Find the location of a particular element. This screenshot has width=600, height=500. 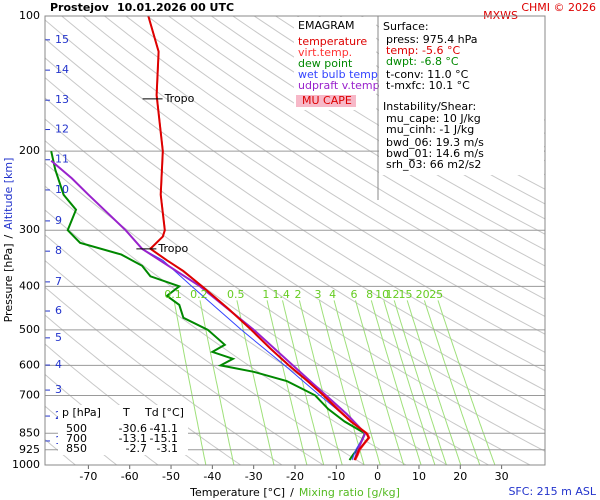

mixing-ratio-label: 20 is located at coordinates (423, 294).